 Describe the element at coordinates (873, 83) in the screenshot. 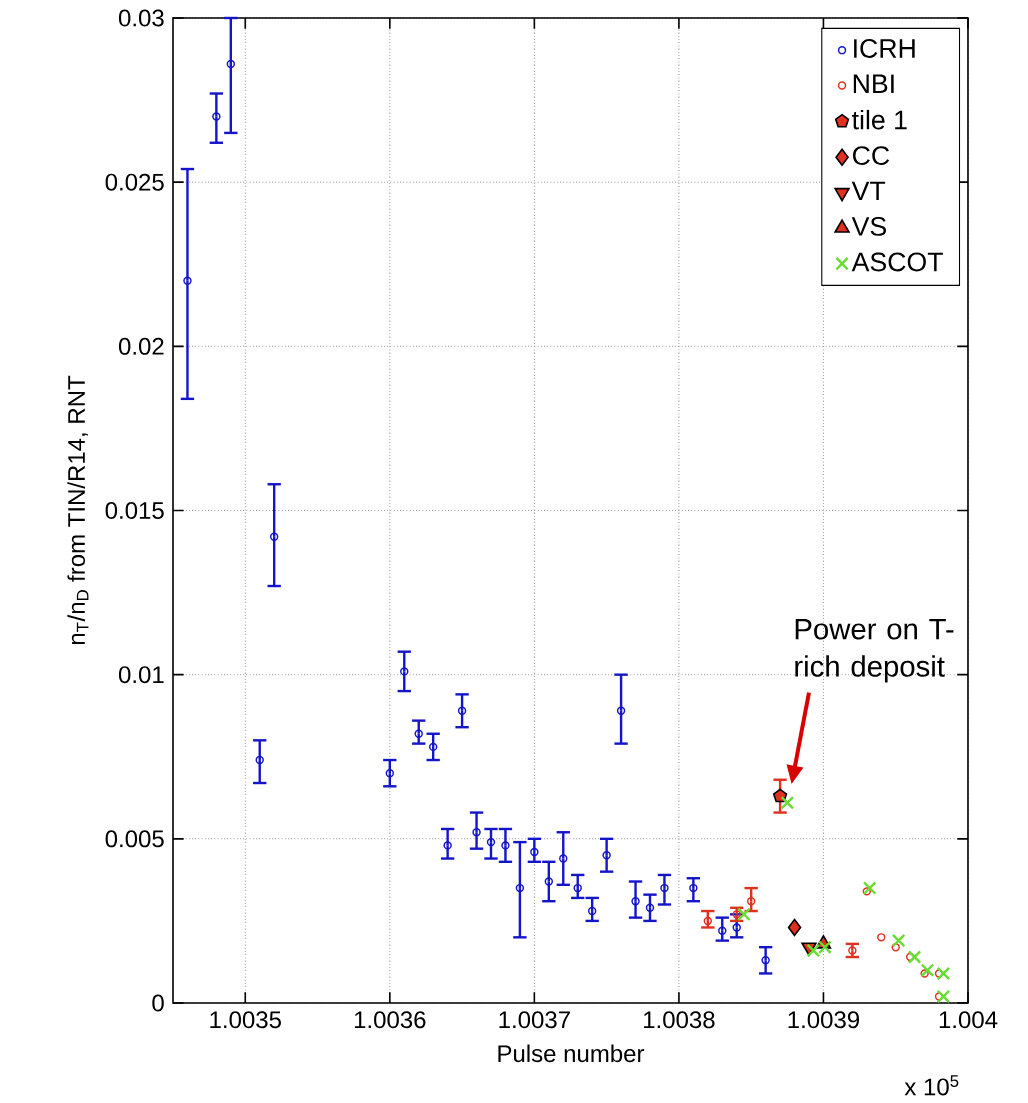

I see `legend-label: NBI` at that location.